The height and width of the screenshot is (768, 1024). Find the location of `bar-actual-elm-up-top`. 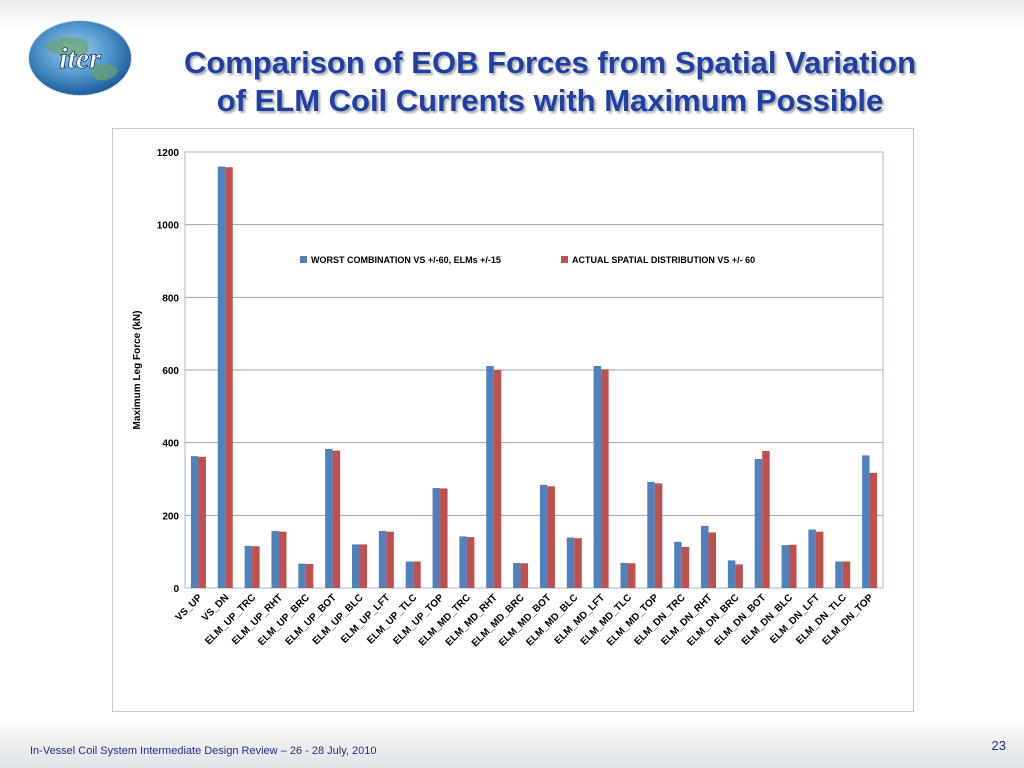

bar-actual-elm-up-top is located at coordinates (444, 538).